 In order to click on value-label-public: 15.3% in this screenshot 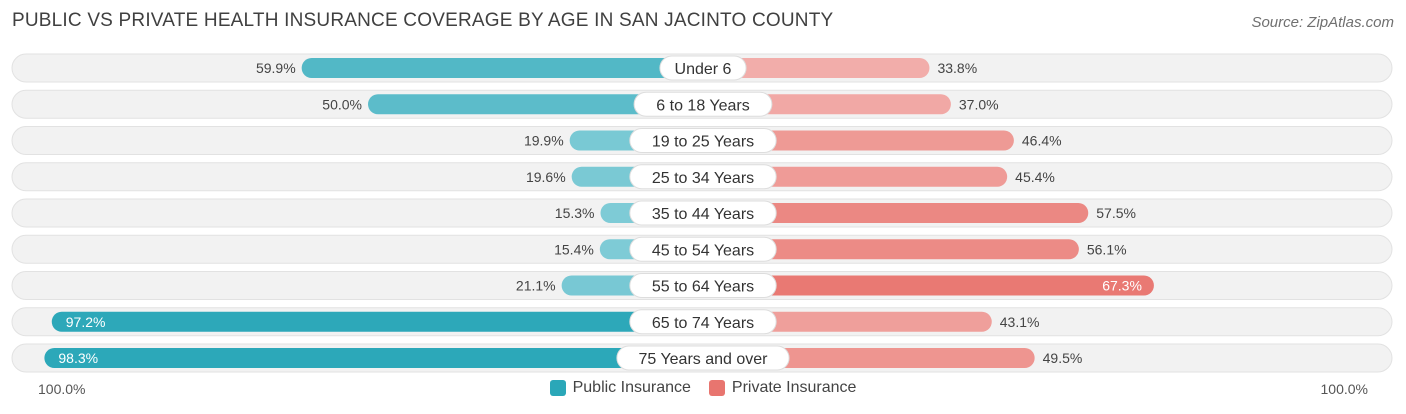, I will do `click(575, 213)`.